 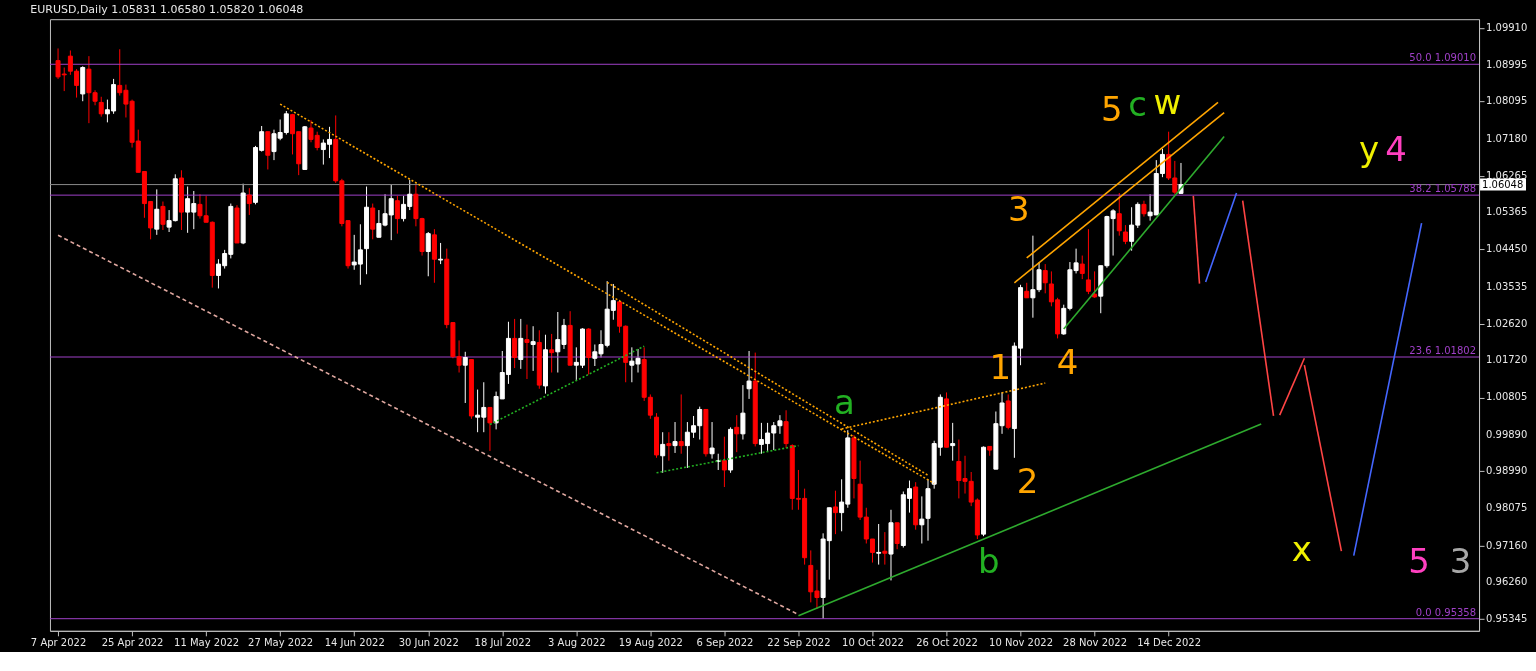 What do you see at coordinates (1443, 189) in the screenshot?
I see `ref-line-label: 38.2 1.05788` at bounding box center [1443, 189].